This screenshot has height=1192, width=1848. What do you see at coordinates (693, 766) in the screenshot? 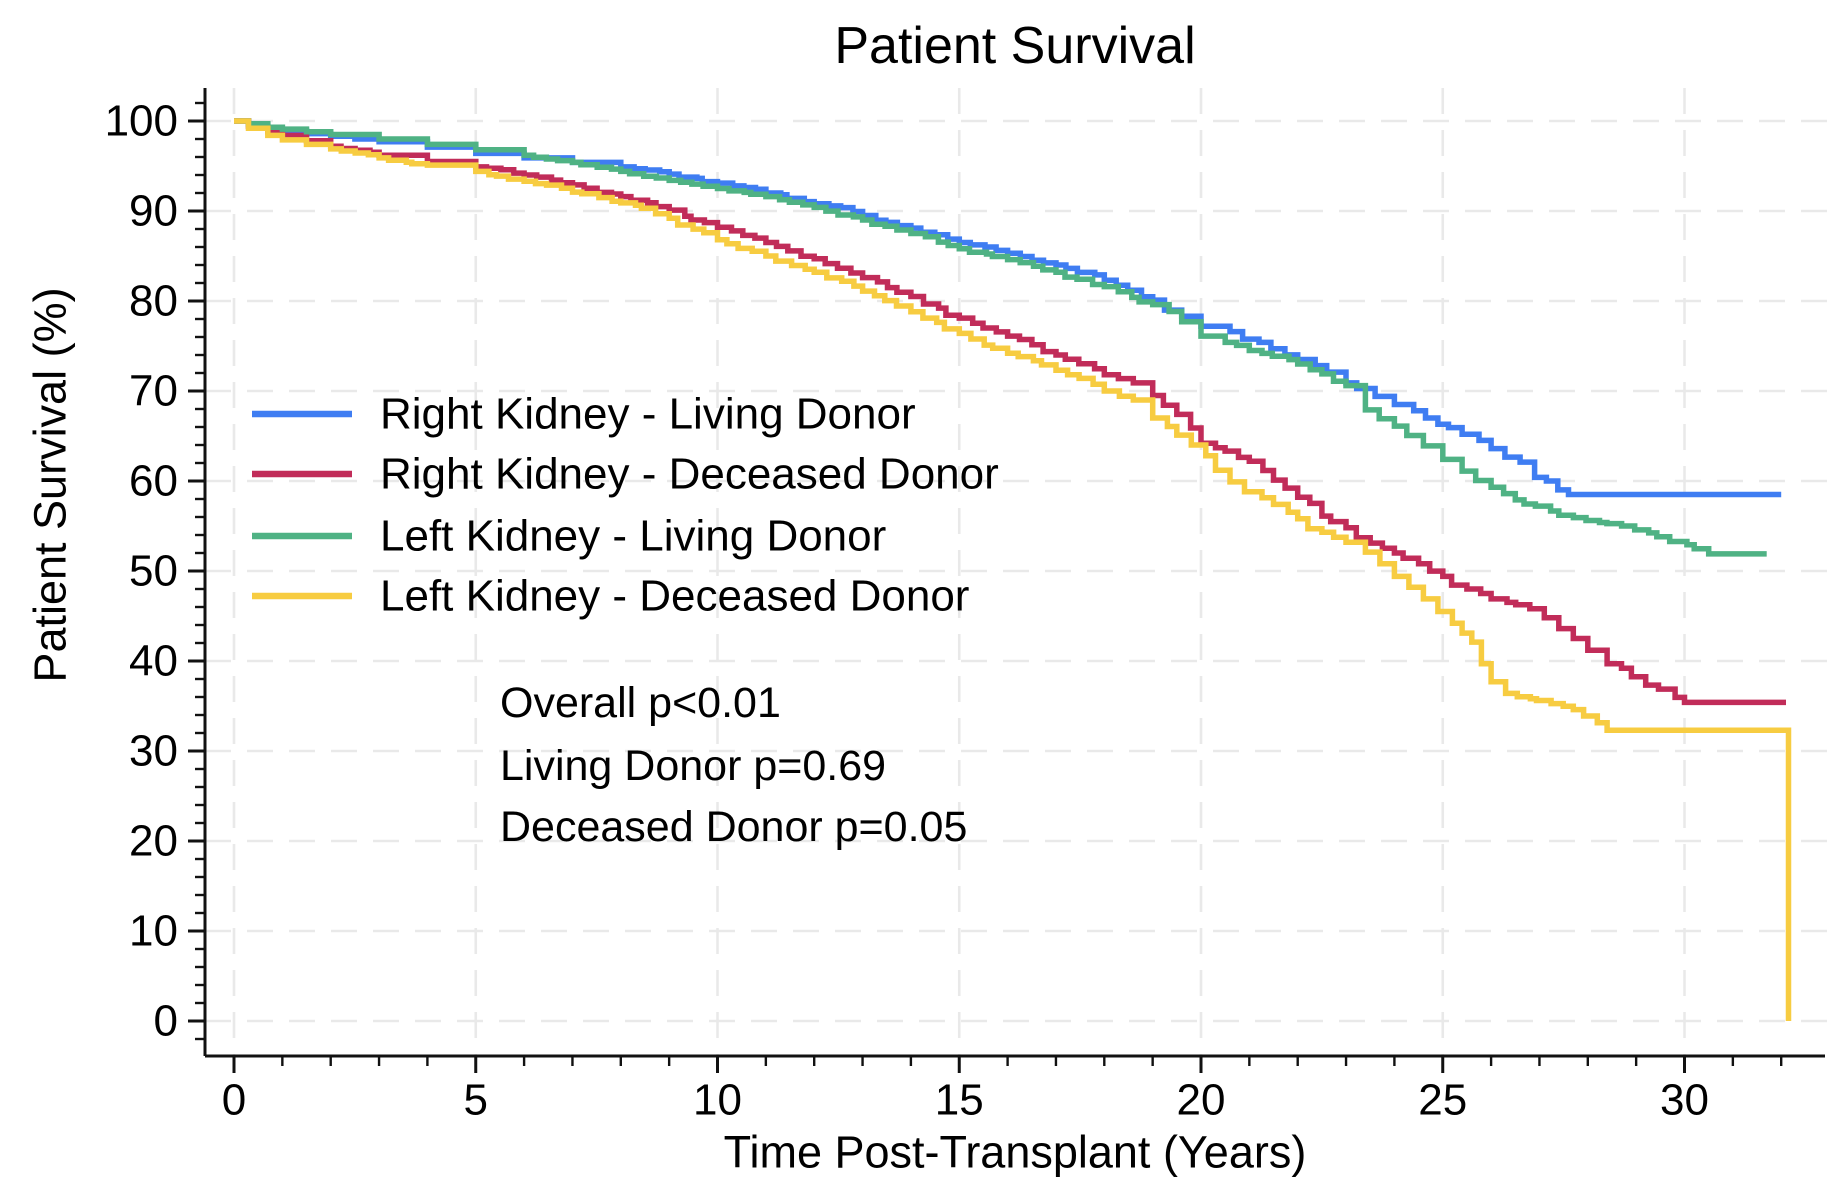
I see `annotation-line: Living Donor p=0.69` at bounding box center [693, 766].